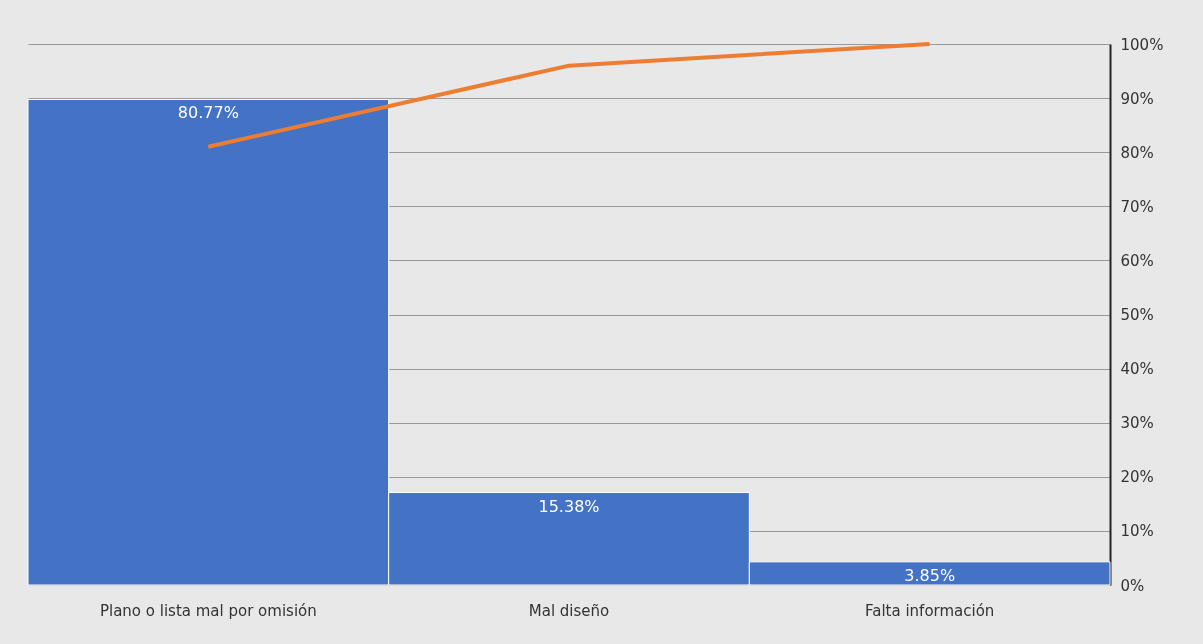  What do you see at coordinates (1137, 152) in the screenshot?
I see `y2-tick-label: 80%` at bounding box center [1137, 152].